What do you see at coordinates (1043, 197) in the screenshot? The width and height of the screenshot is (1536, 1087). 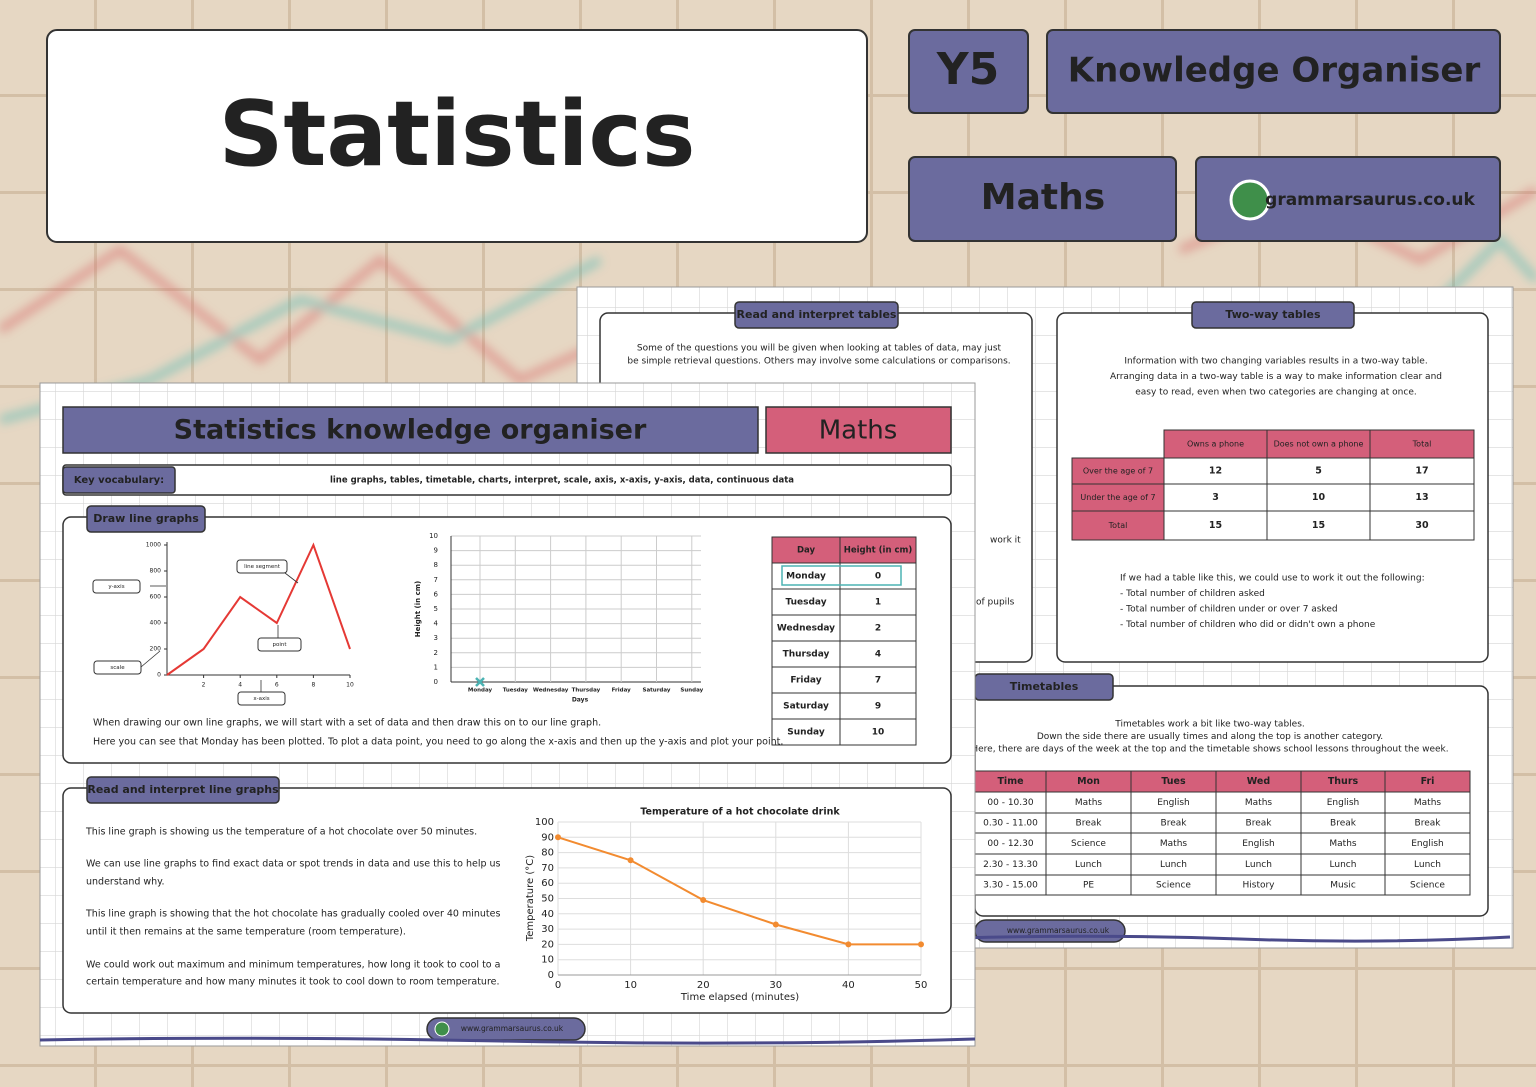 I see `subject: Maths` at bounding box center [1043, 197].